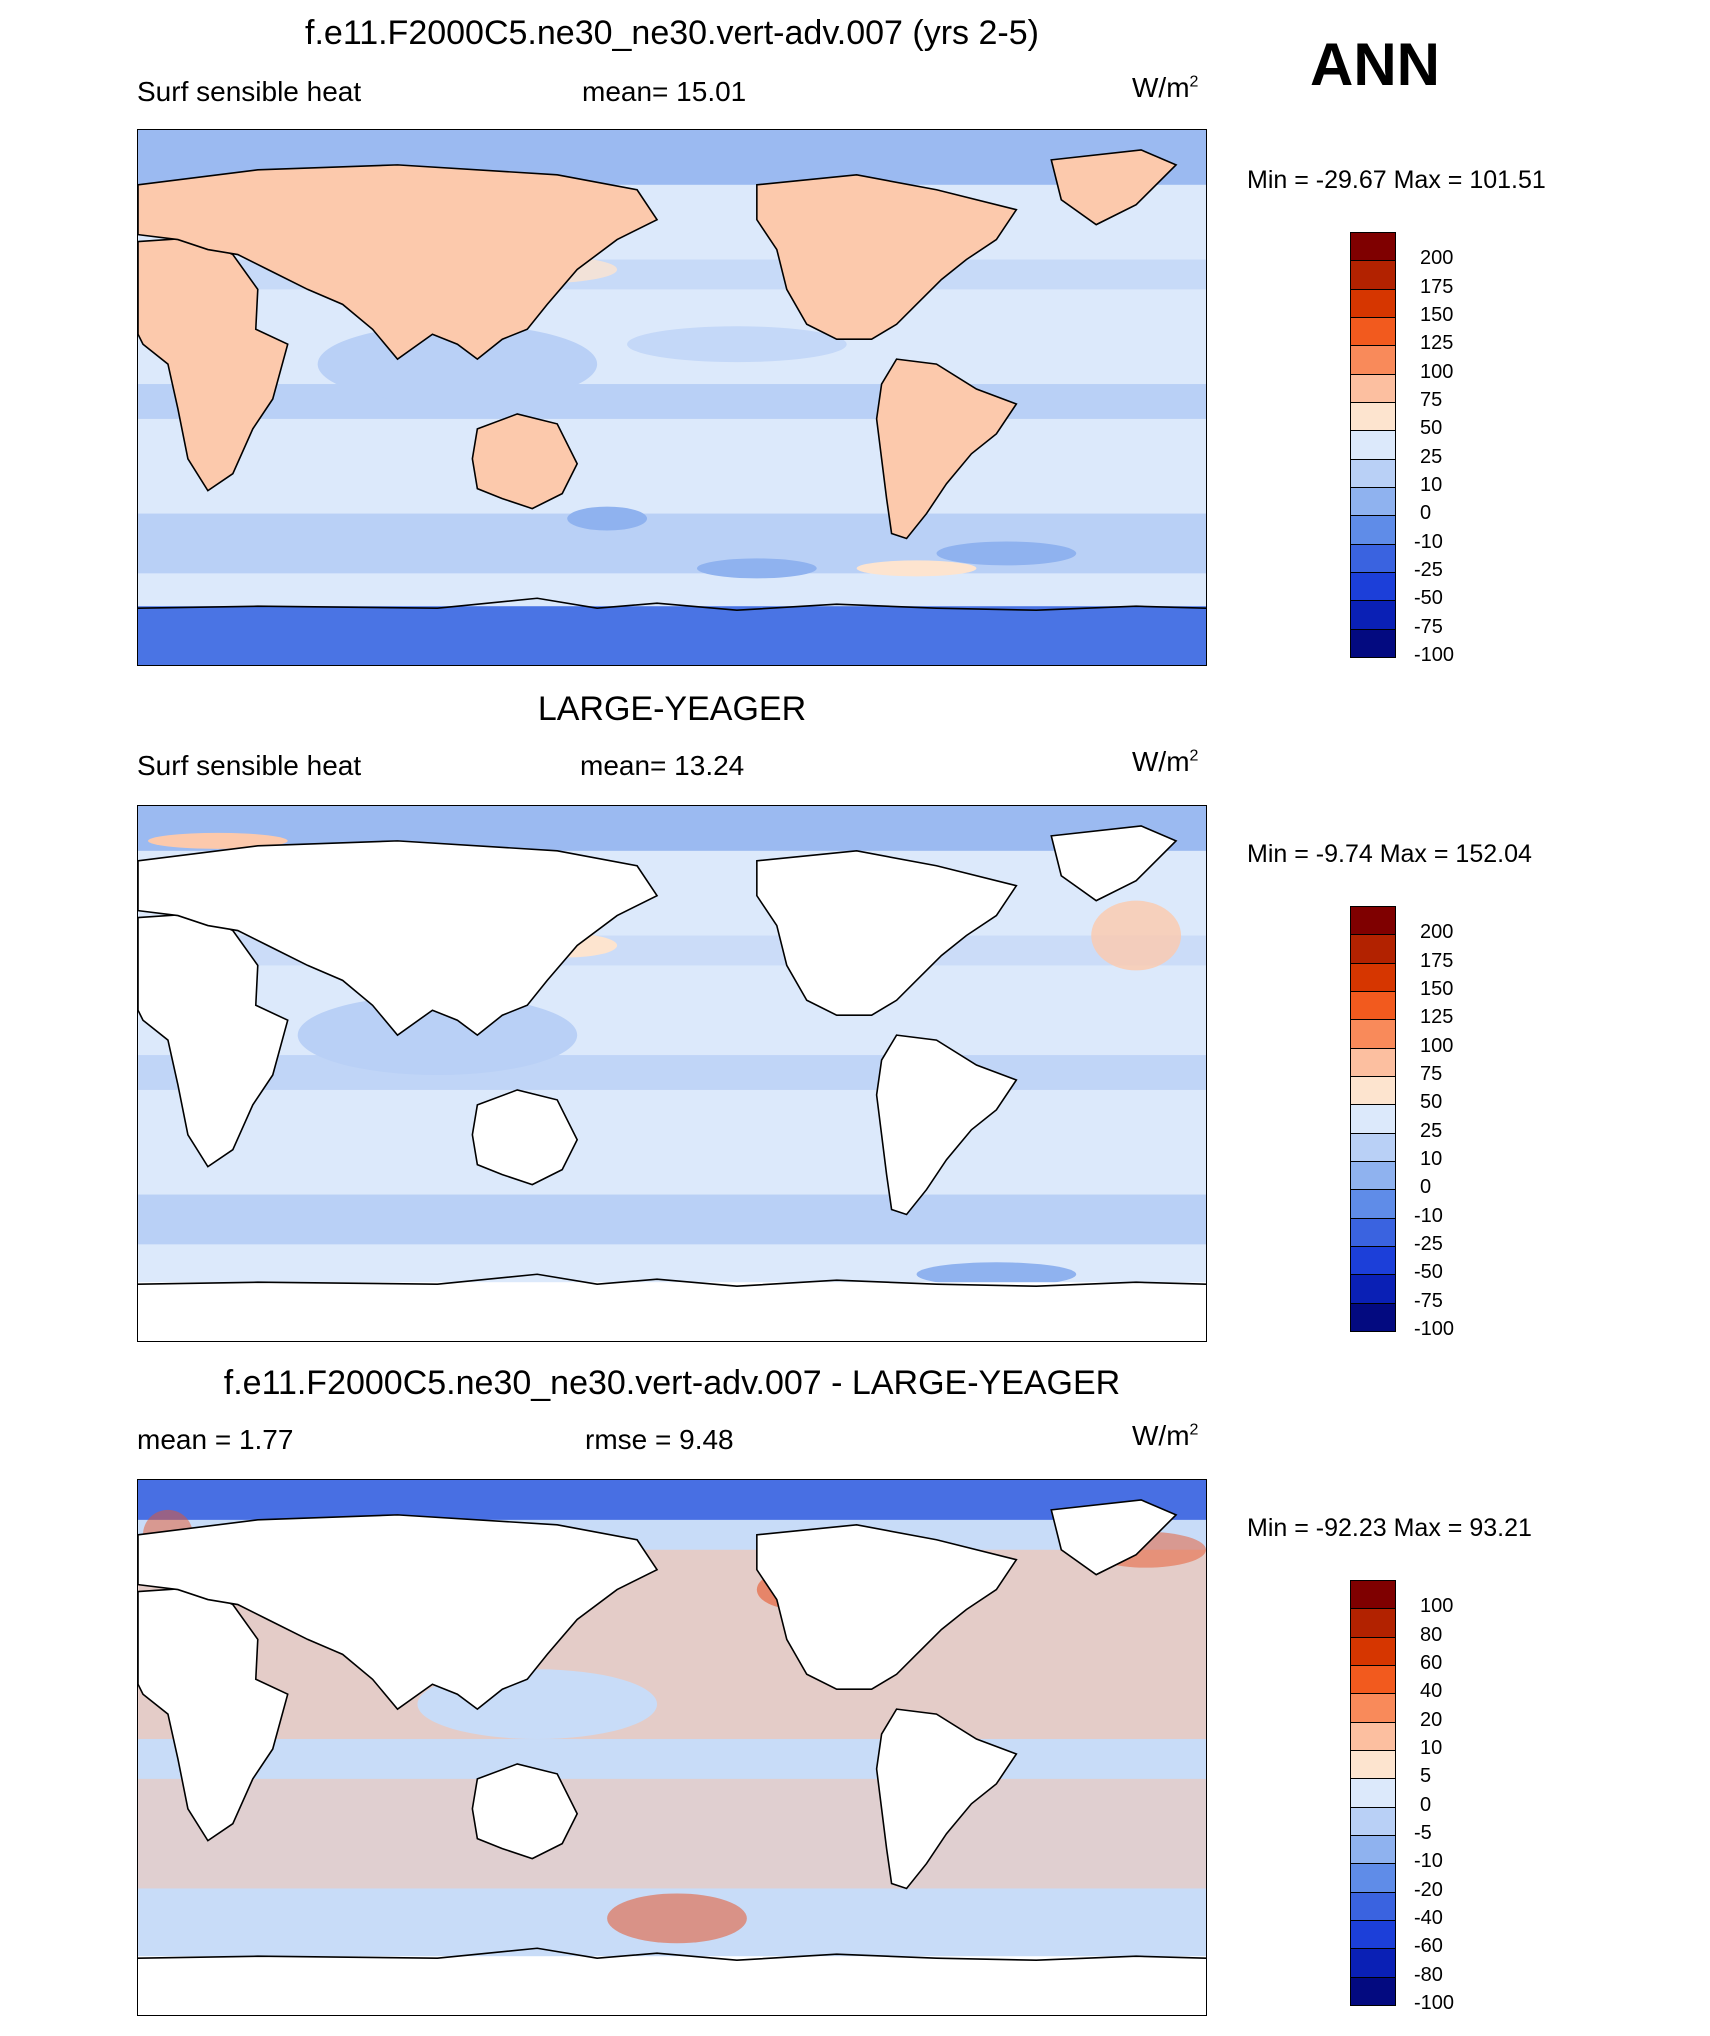 The width and height of the screenshot is (1710, 2036). I want to click on colorbar-label: -60, so click(1428, 1946).